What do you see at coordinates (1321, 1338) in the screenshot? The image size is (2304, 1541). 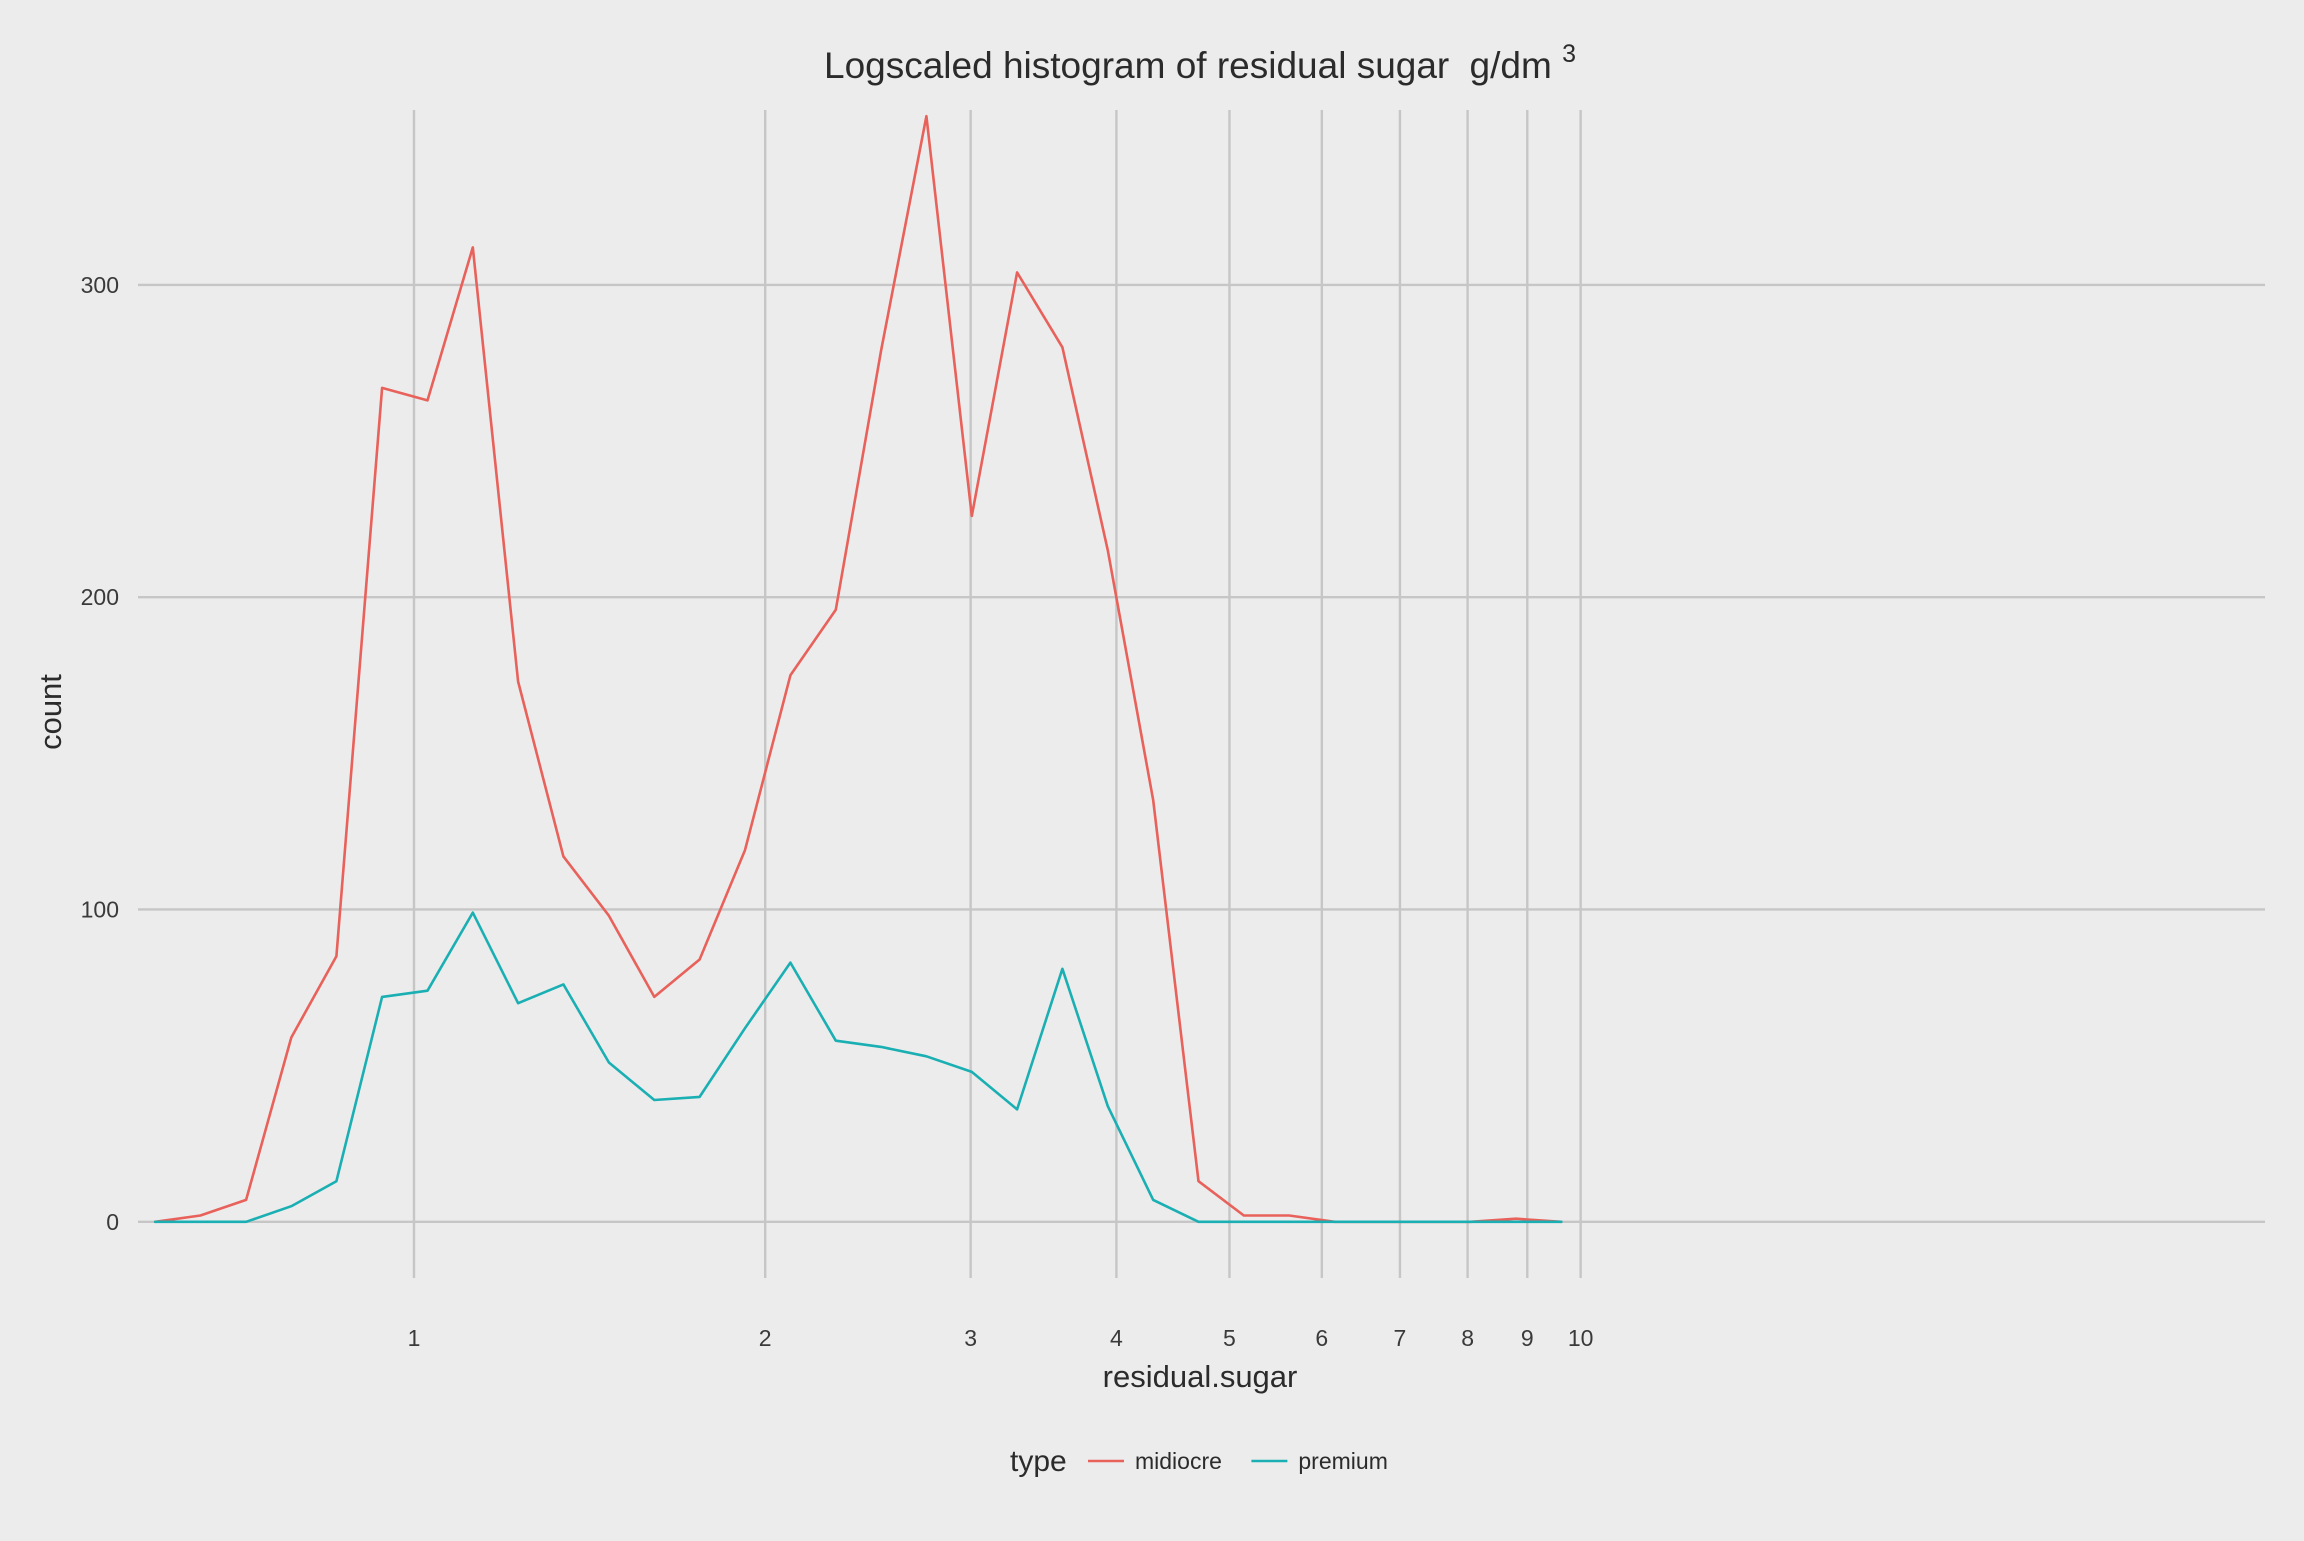 I see `x-tick-label: 6` at bounding box center [1321, 1338].